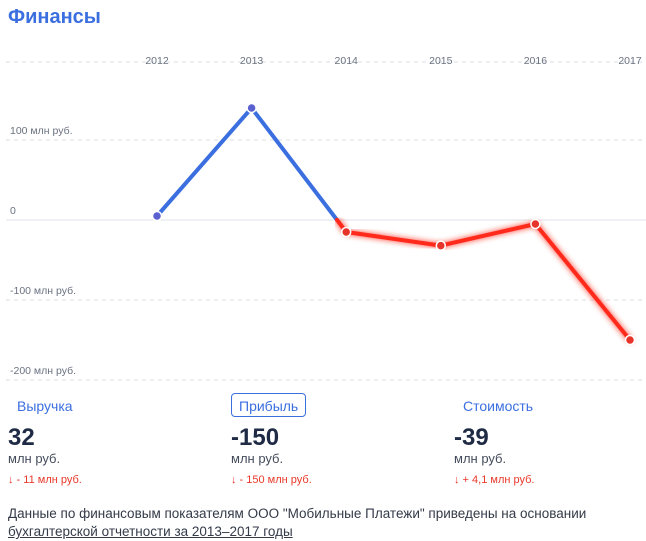 The height and width of the screenshot is (541, 646). Describe the element at coordinates (471, 437) in the screenshot. I see `value-value: -39` at that location.